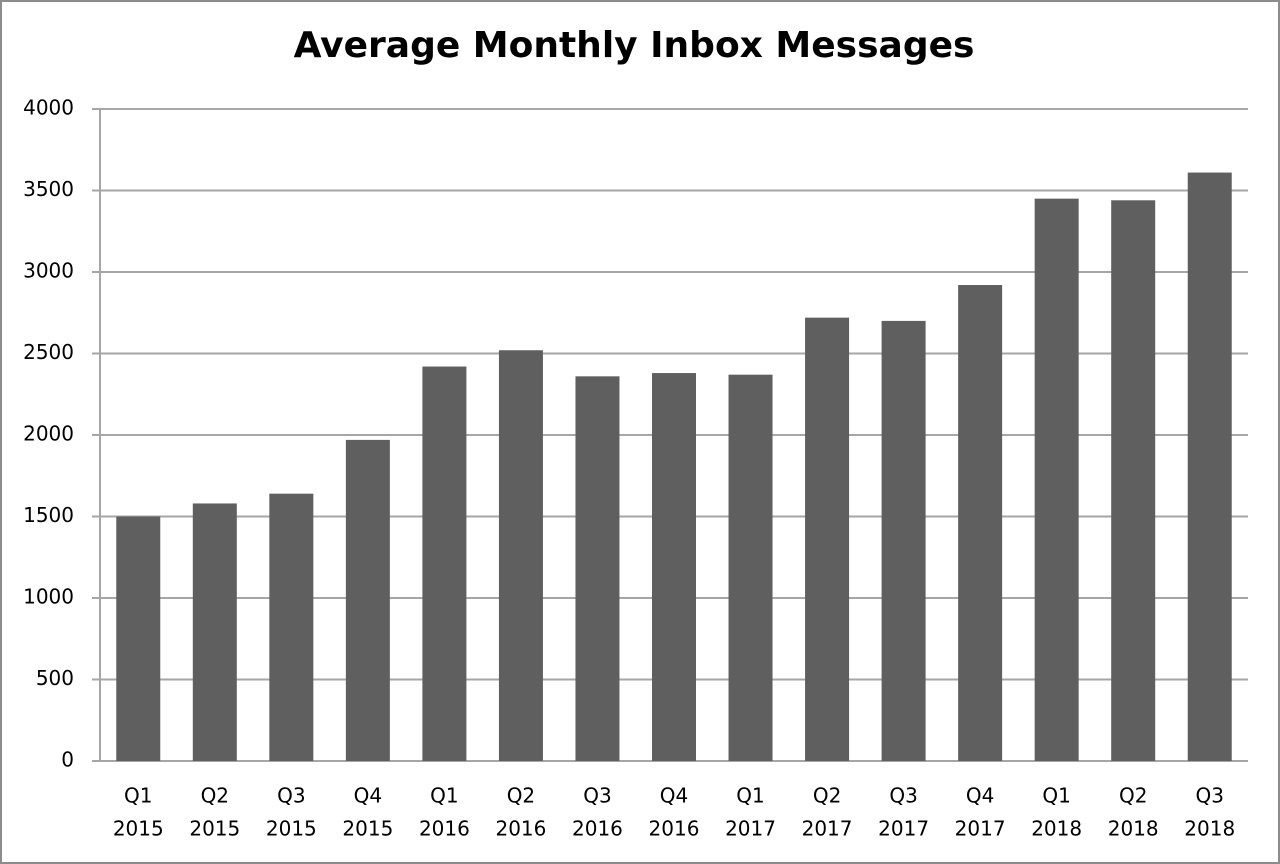 This screenshot has height=864, width=1280. I want to click on y-tick-label: 500, so click(55, 678).